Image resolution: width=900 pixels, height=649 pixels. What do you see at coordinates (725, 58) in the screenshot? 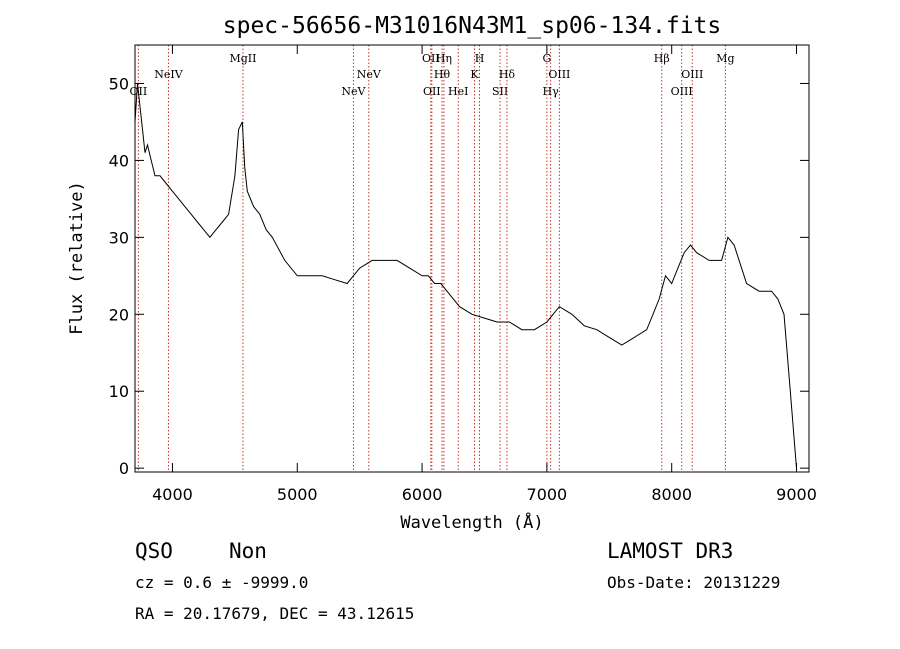
I see `emission-line-label-20: Mg` at bounding box center [725, 58].